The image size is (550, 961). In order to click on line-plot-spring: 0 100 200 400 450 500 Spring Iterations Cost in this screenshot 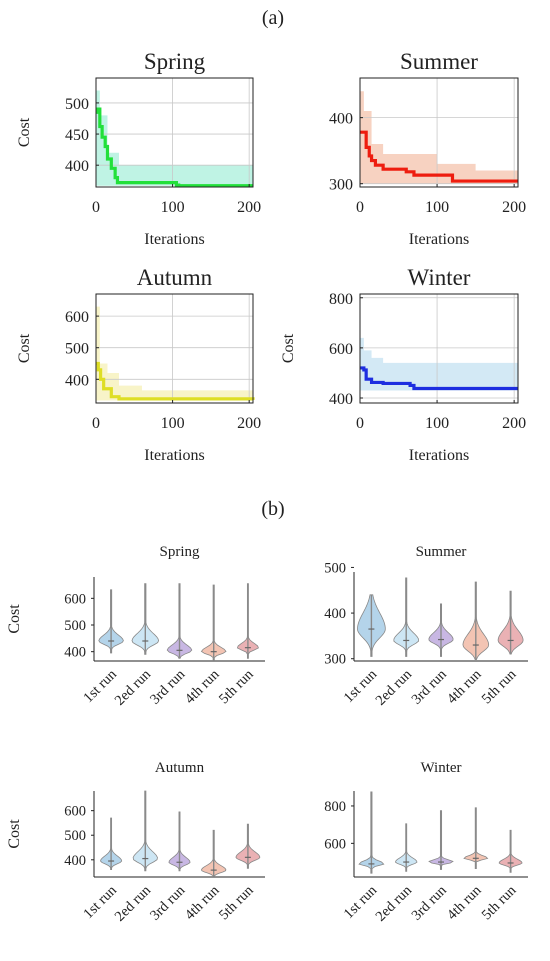, I will do `click(138, 148)`.